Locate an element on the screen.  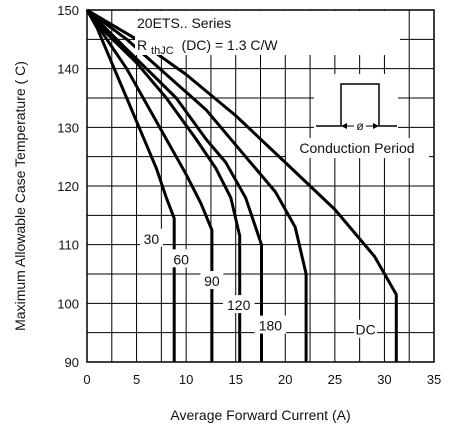
y-tick-label: 150 is located at coordinates (68, 10).